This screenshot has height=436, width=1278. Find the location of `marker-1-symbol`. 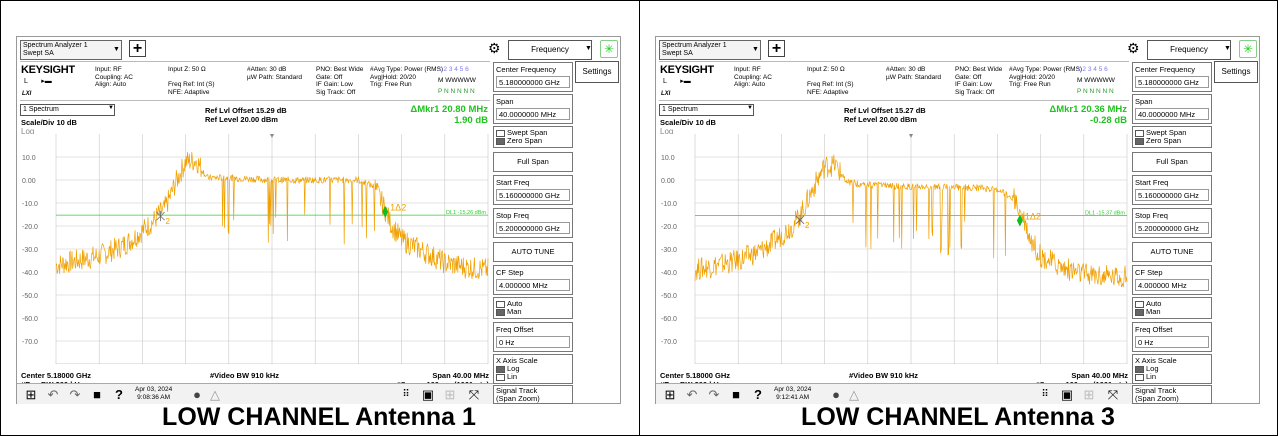

marker-1-symbol is located at coordinates (1019, 220).